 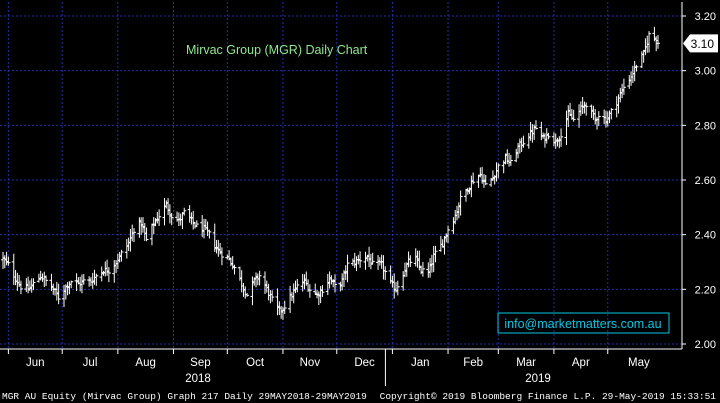 I want to click on y-tick-label: 3.20, so click(x=705, y=17).